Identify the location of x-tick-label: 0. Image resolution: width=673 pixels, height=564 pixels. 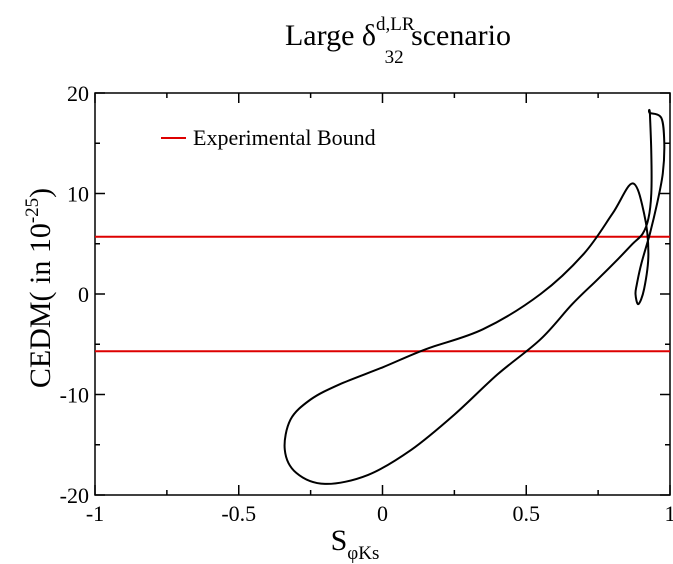
(382, 513).